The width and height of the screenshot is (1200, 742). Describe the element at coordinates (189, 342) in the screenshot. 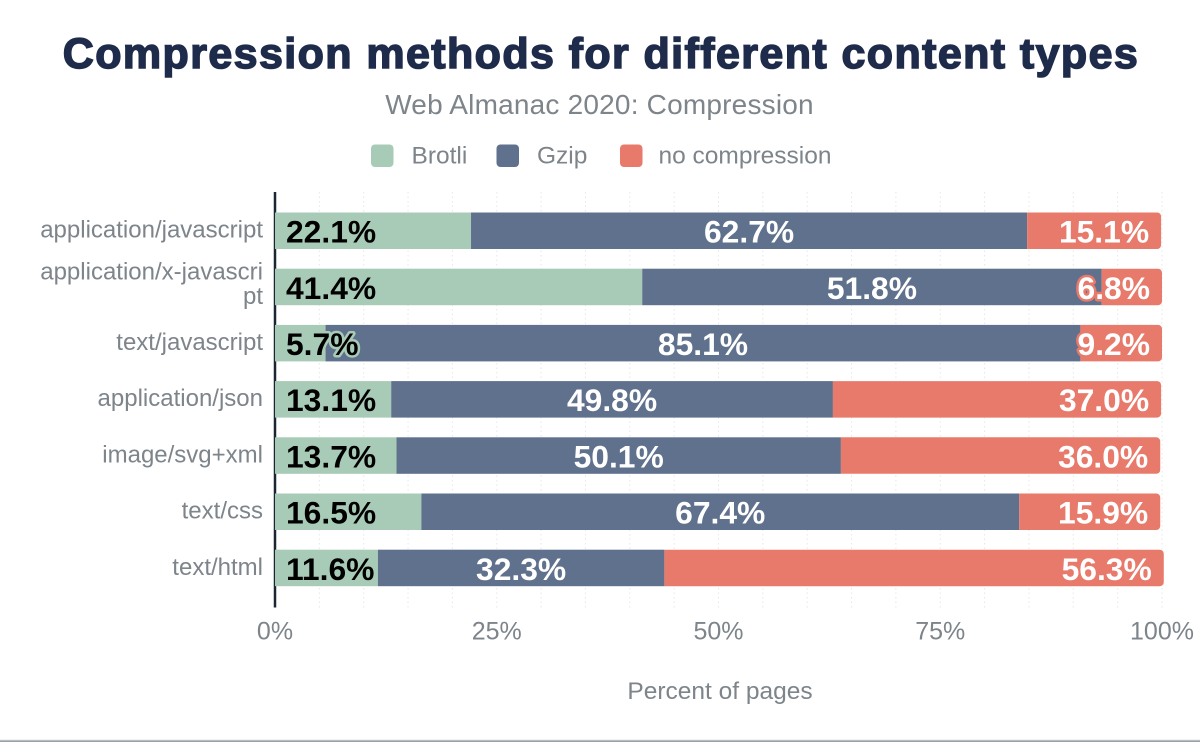

I see `svg-text: text/javascript` at that location.